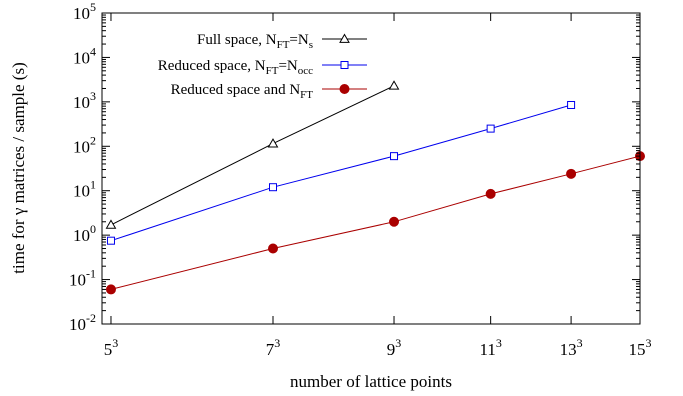 The image size is (683, 396). What do you see at coordinates (108, 349) in the screenshot?
I see `x-tick-base: 5` at bounding box center [108, 349].